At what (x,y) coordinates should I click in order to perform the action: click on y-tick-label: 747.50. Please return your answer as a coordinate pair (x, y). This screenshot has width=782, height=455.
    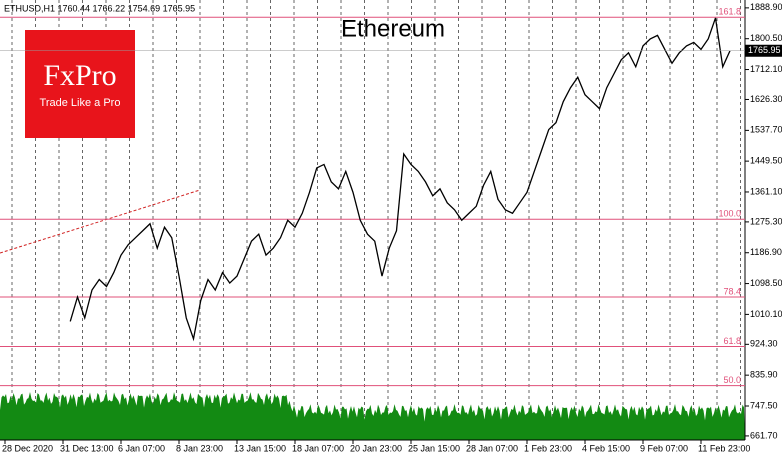
    Looking at the image, I should click on (764, 405).